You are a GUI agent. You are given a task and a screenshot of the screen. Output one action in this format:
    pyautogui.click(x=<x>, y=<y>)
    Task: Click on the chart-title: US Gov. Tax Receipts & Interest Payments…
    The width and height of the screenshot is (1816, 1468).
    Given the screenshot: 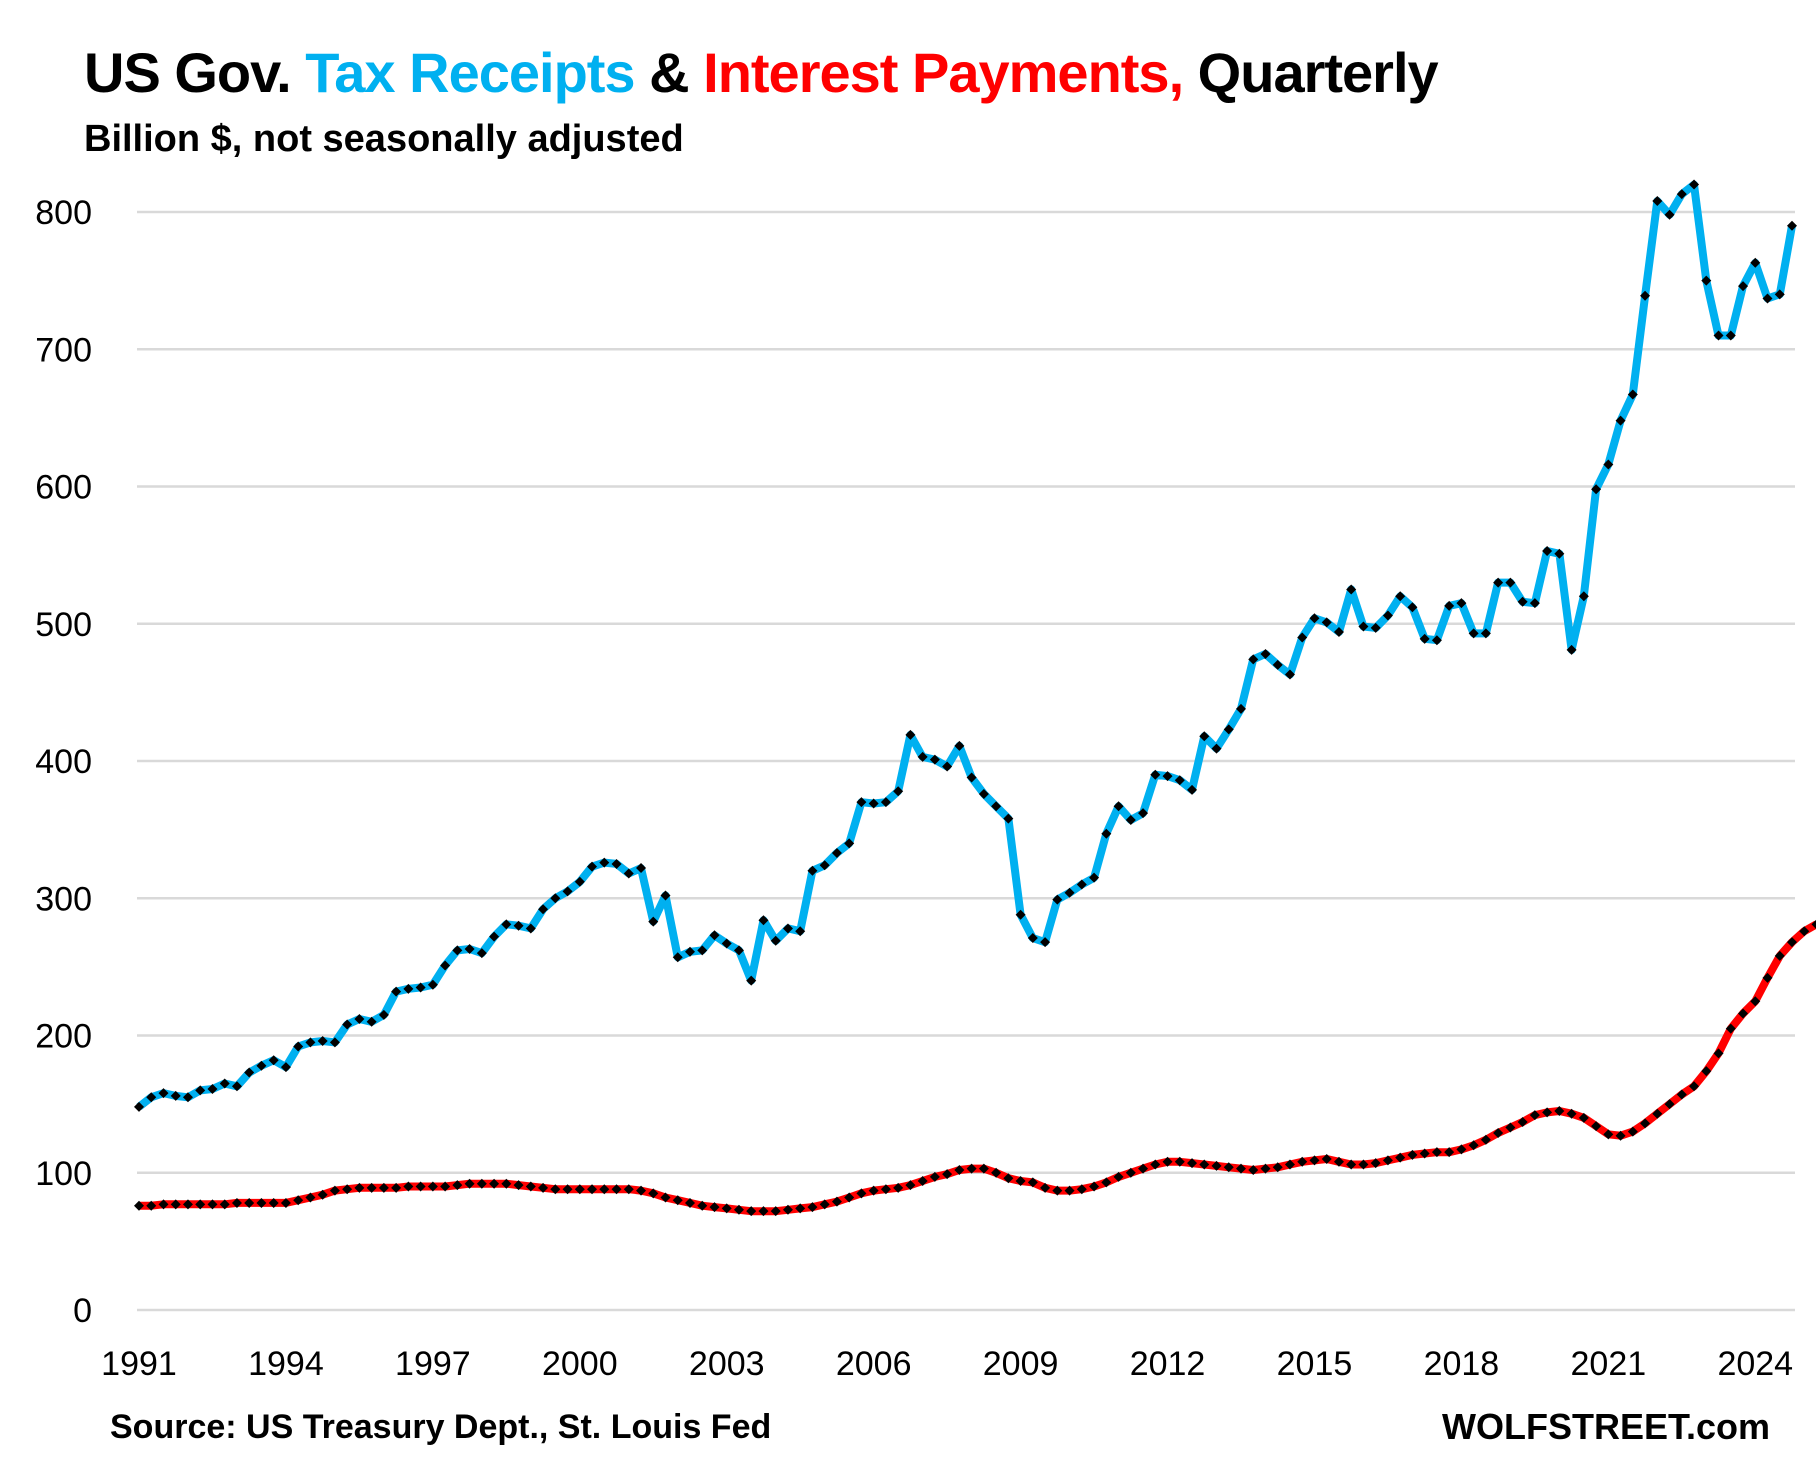 What is the action you would take?
    pyautogui.click(x=761, y=72)
    